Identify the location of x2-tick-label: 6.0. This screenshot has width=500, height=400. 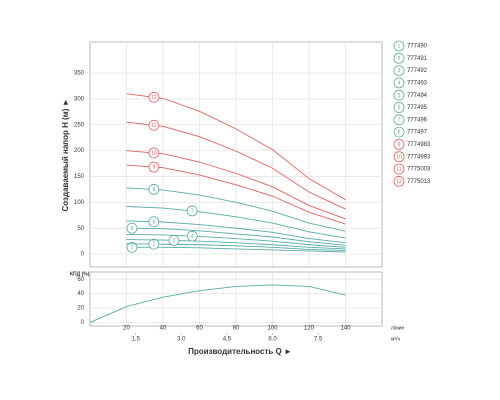
(272, 340).